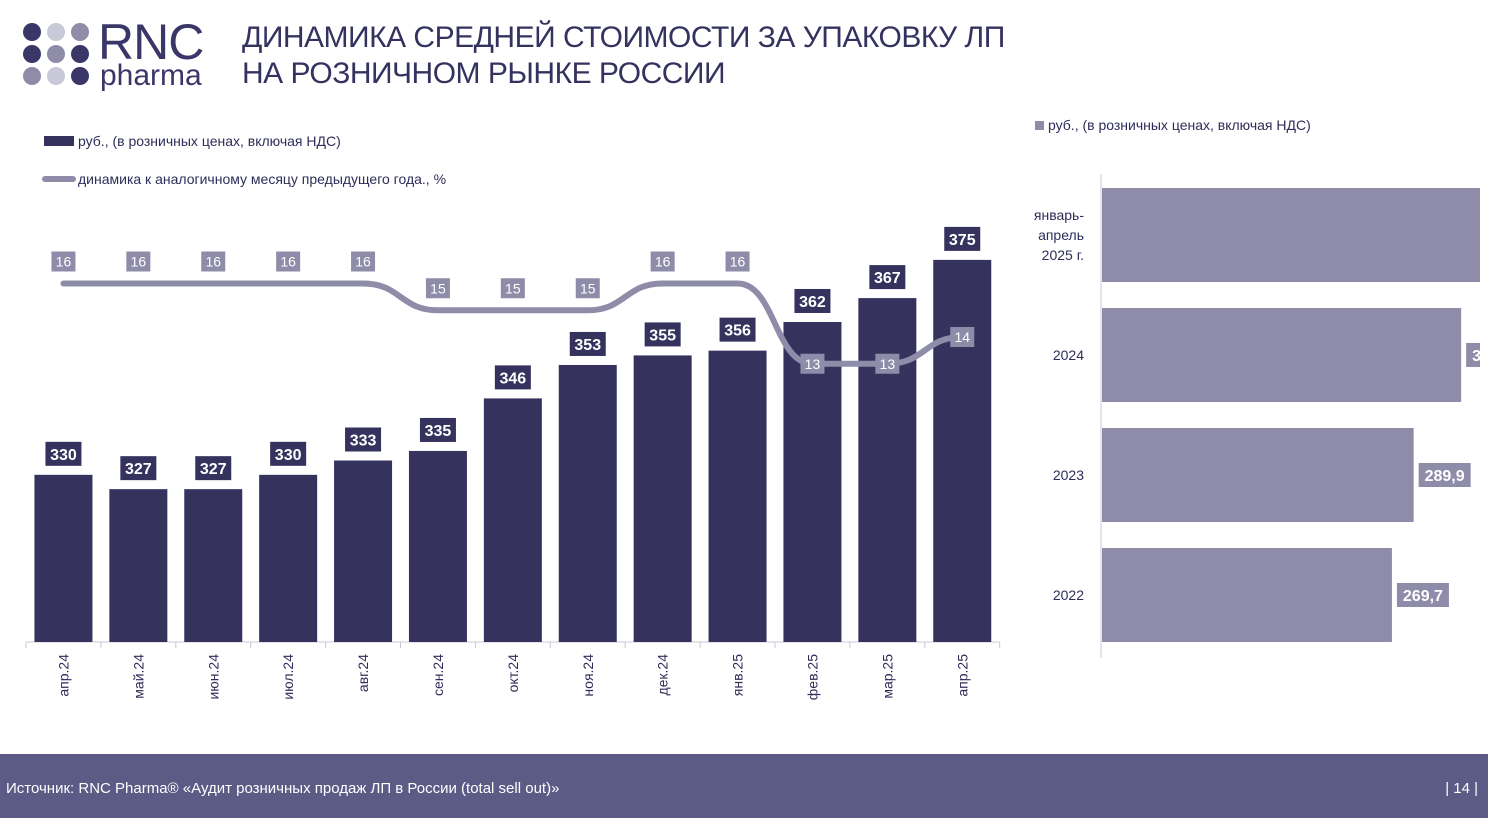 The image size is (1488, 818). What do you see at coordinates (288, 677) in the screenshot?
I see `x-tick-label: июл.24` at bounding box center [288, 677].